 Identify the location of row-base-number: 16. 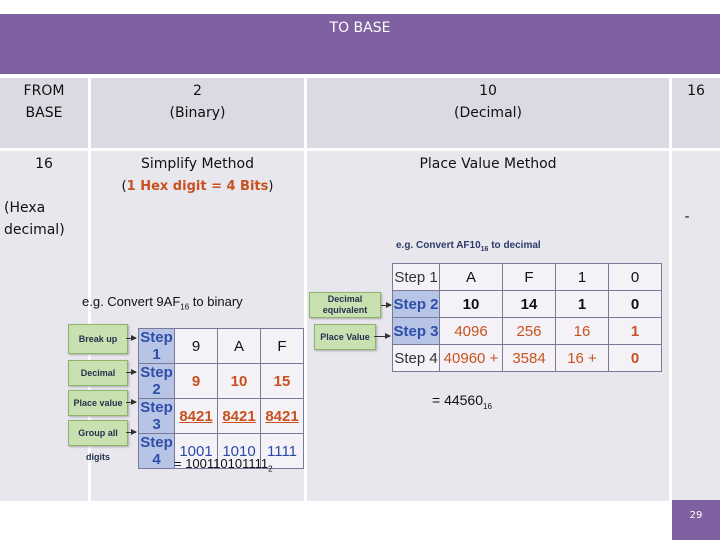
(44, 164).